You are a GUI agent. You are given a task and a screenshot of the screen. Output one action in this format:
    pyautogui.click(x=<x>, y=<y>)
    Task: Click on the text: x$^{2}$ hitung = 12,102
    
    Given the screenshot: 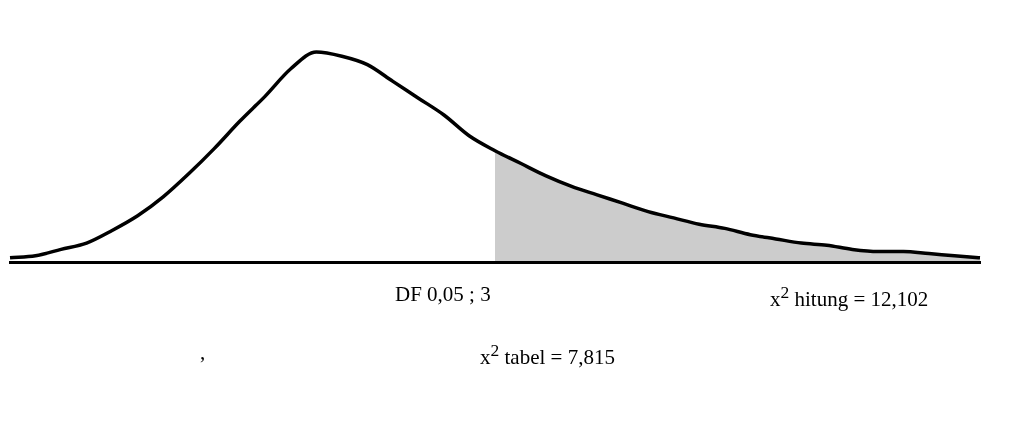 What is the action you would take?
    pyautogui.click(x=849, y=297)
    